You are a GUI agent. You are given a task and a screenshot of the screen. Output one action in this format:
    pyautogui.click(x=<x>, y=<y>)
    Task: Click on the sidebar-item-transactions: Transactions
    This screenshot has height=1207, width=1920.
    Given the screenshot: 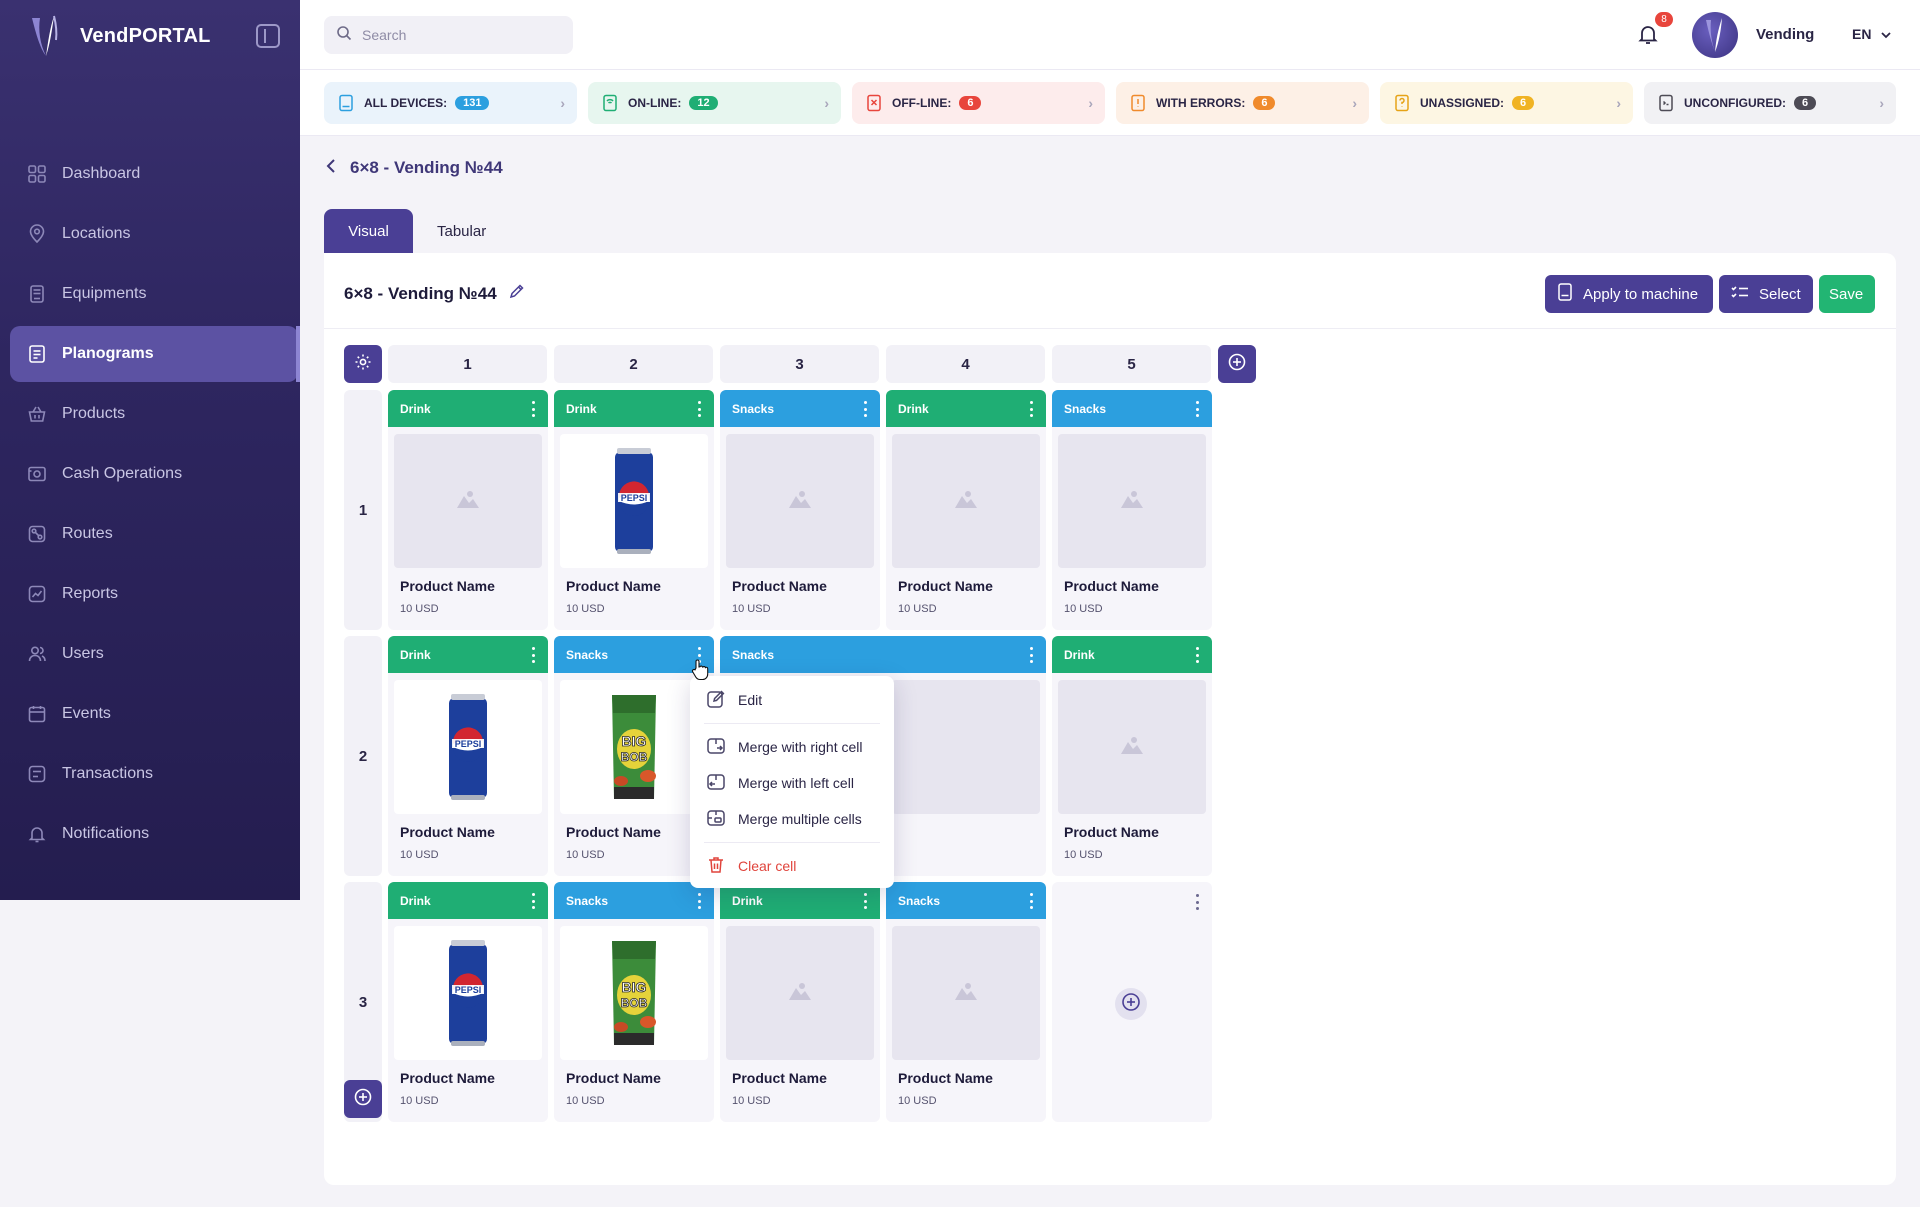 What is the action you would take?
    pyautogui.click(x=155, y=774)
    